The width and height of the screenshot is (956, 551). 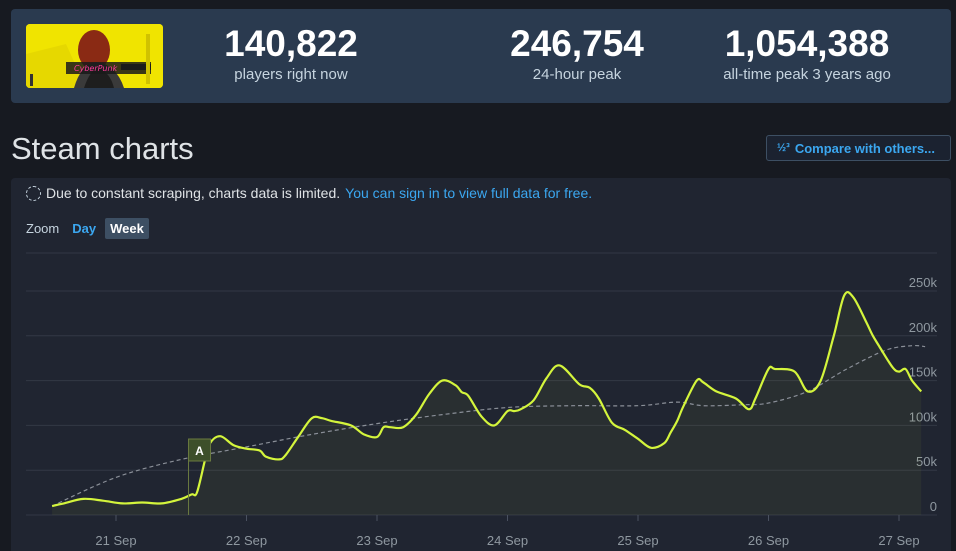 I want to click on all-time-peak-label: all-time peak 3 years ago, so click(x=807, y=74).